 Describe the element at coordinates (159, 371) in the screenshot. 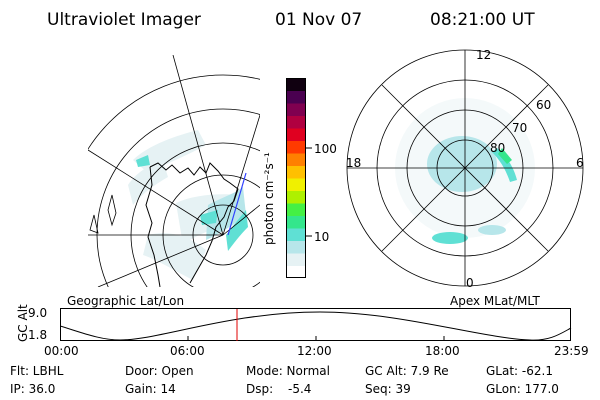

I see `door-info: Door: Open` at that location.